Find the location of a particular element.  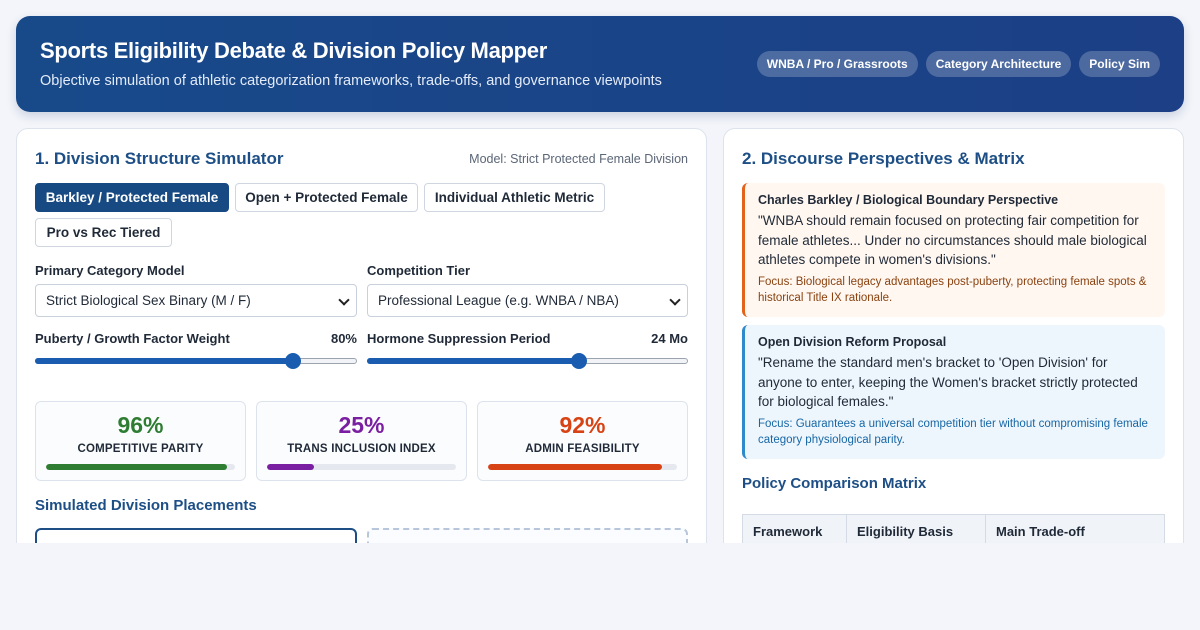

puberty-weight-slider is located at coordinates (196, 361).